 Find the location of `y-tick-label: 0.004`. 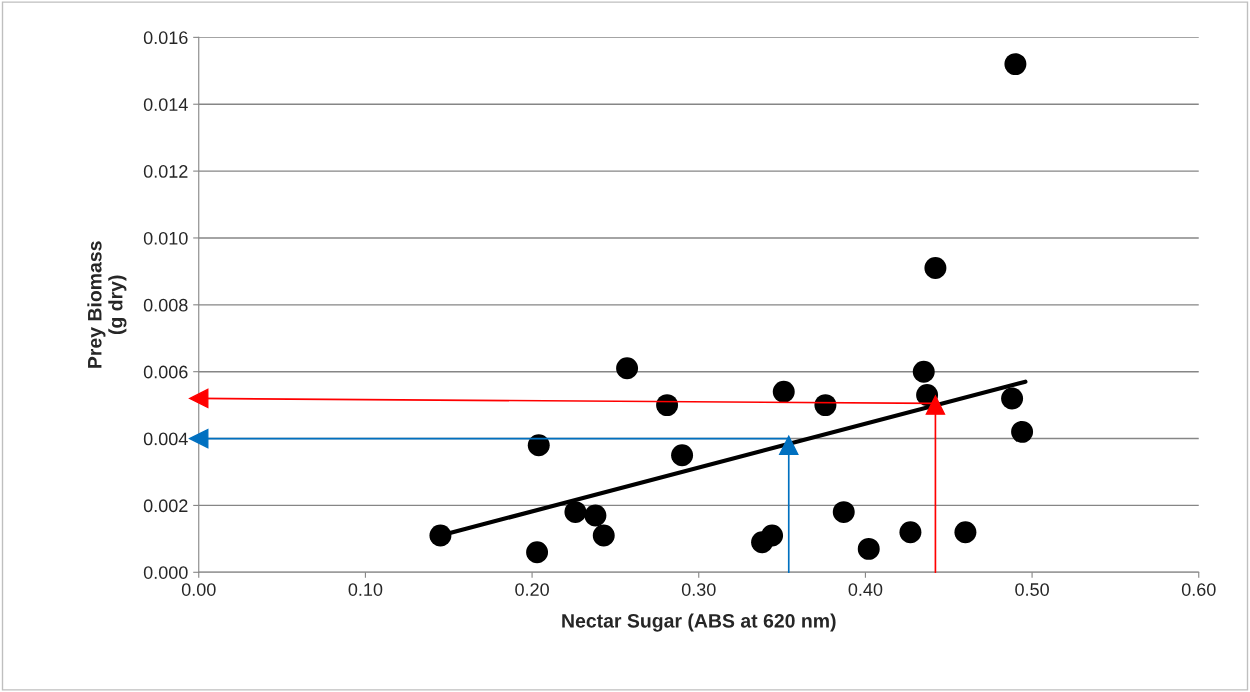

y-tick-label: 0.004 is located at coordinates (165, 439).